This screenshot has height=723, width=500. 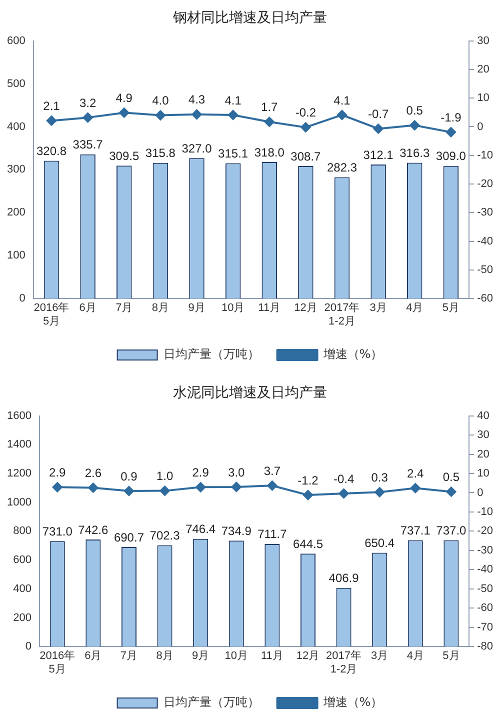 What do you see at coordinates (236, 656) in the screenshot?
I see `x-tick-label: 10月` at bounding box center [236, 656].